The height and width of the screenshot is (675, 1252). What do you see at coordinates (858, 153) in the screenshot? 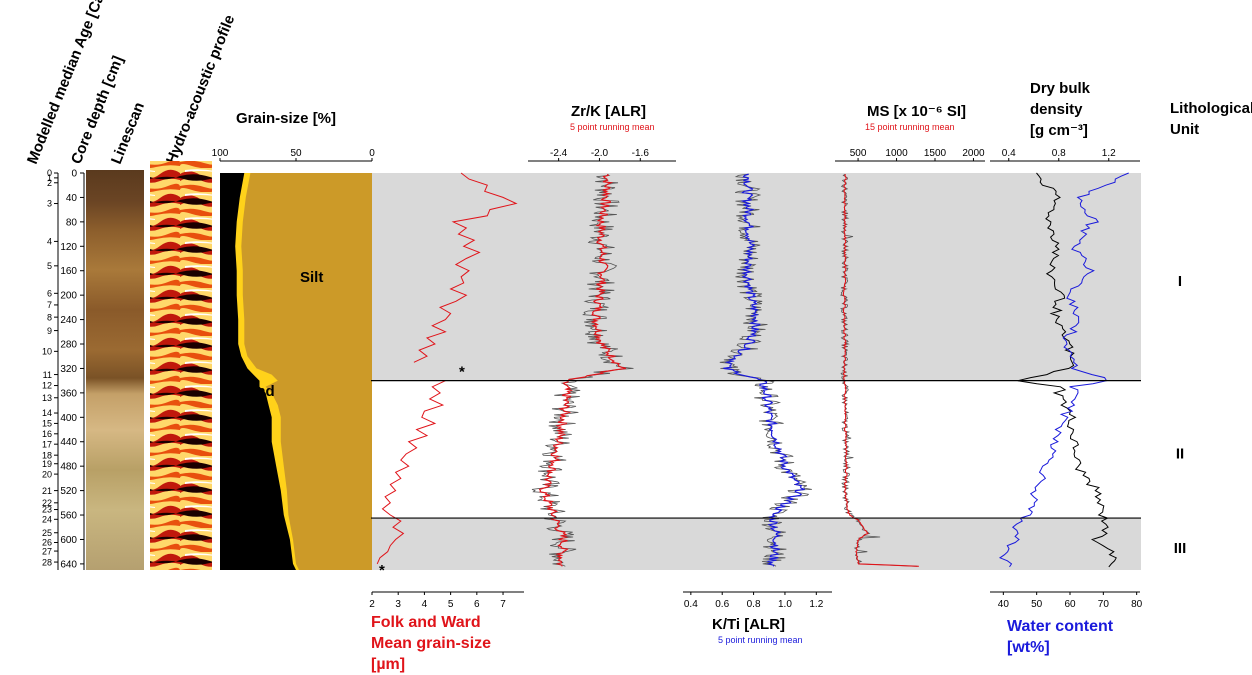
I see `ms-tick-label: 500` at bounding box center [858, 153].